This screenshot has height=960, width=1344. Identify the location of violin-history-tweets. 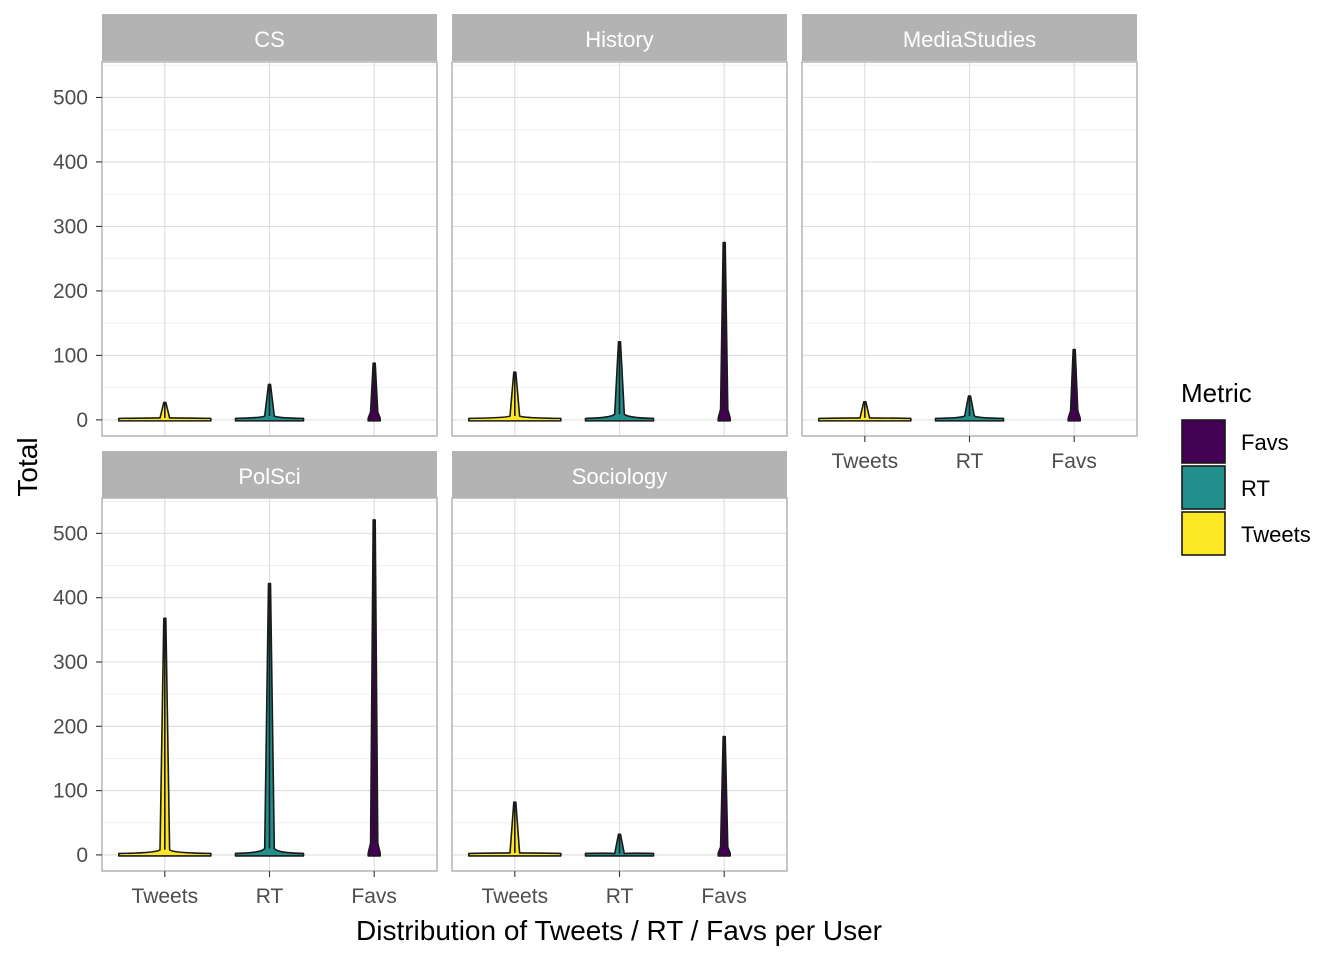
(515, 396).